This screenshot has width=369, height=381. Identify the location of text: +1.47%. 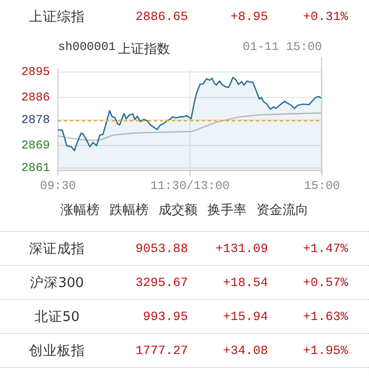
(325, 249).